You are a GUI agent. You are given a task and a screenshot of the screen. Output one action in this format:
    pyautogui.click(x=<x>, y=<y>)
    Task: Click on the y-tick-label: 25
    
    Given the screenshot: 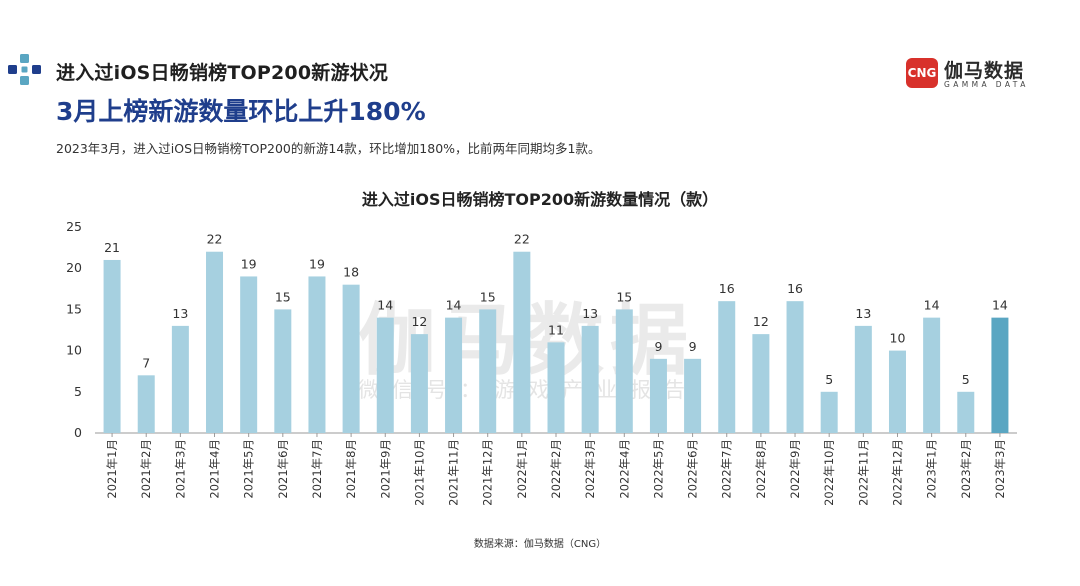 What is the action you would take?
    pyautogui.click(x=74, y=226)
    